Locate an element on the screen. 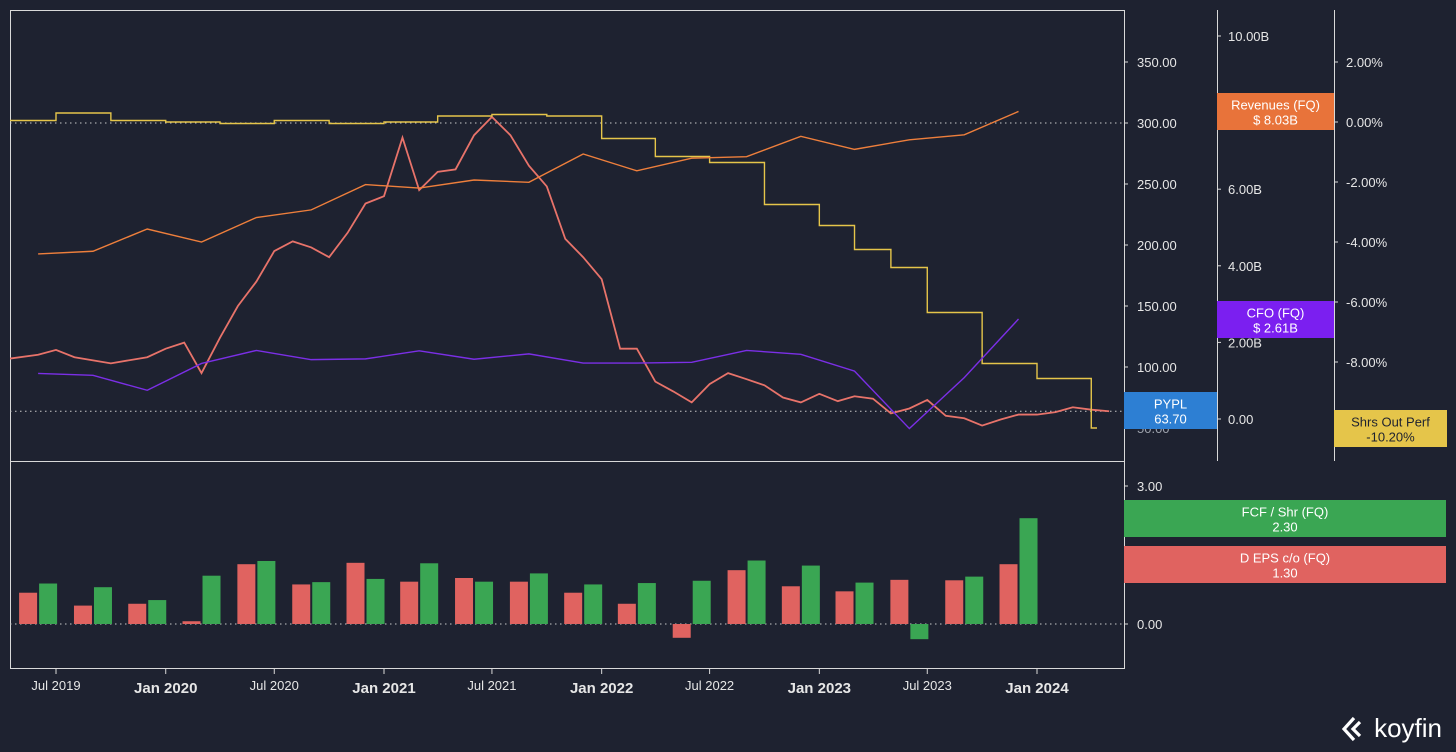  pypl-last-label-name: PYPL is located at coordinates (1170, 404).